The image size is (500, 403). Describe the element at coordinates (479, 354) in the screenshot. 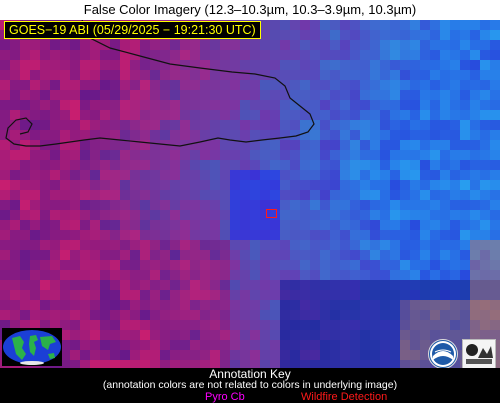

I see `cimss-logo-icon` at that location.